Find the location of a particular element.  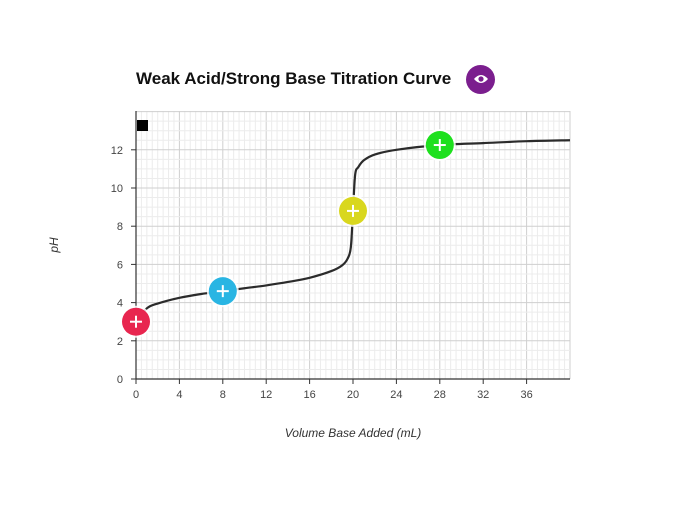

x-tick-label: 4 is located at coordinates (179, 395).